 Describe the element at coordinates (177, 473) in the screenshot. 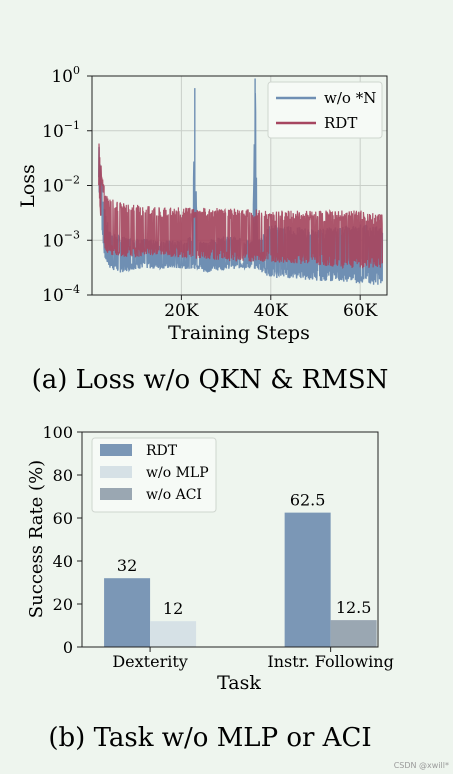

I see `success-legend-label: w/o MLP` at that location.